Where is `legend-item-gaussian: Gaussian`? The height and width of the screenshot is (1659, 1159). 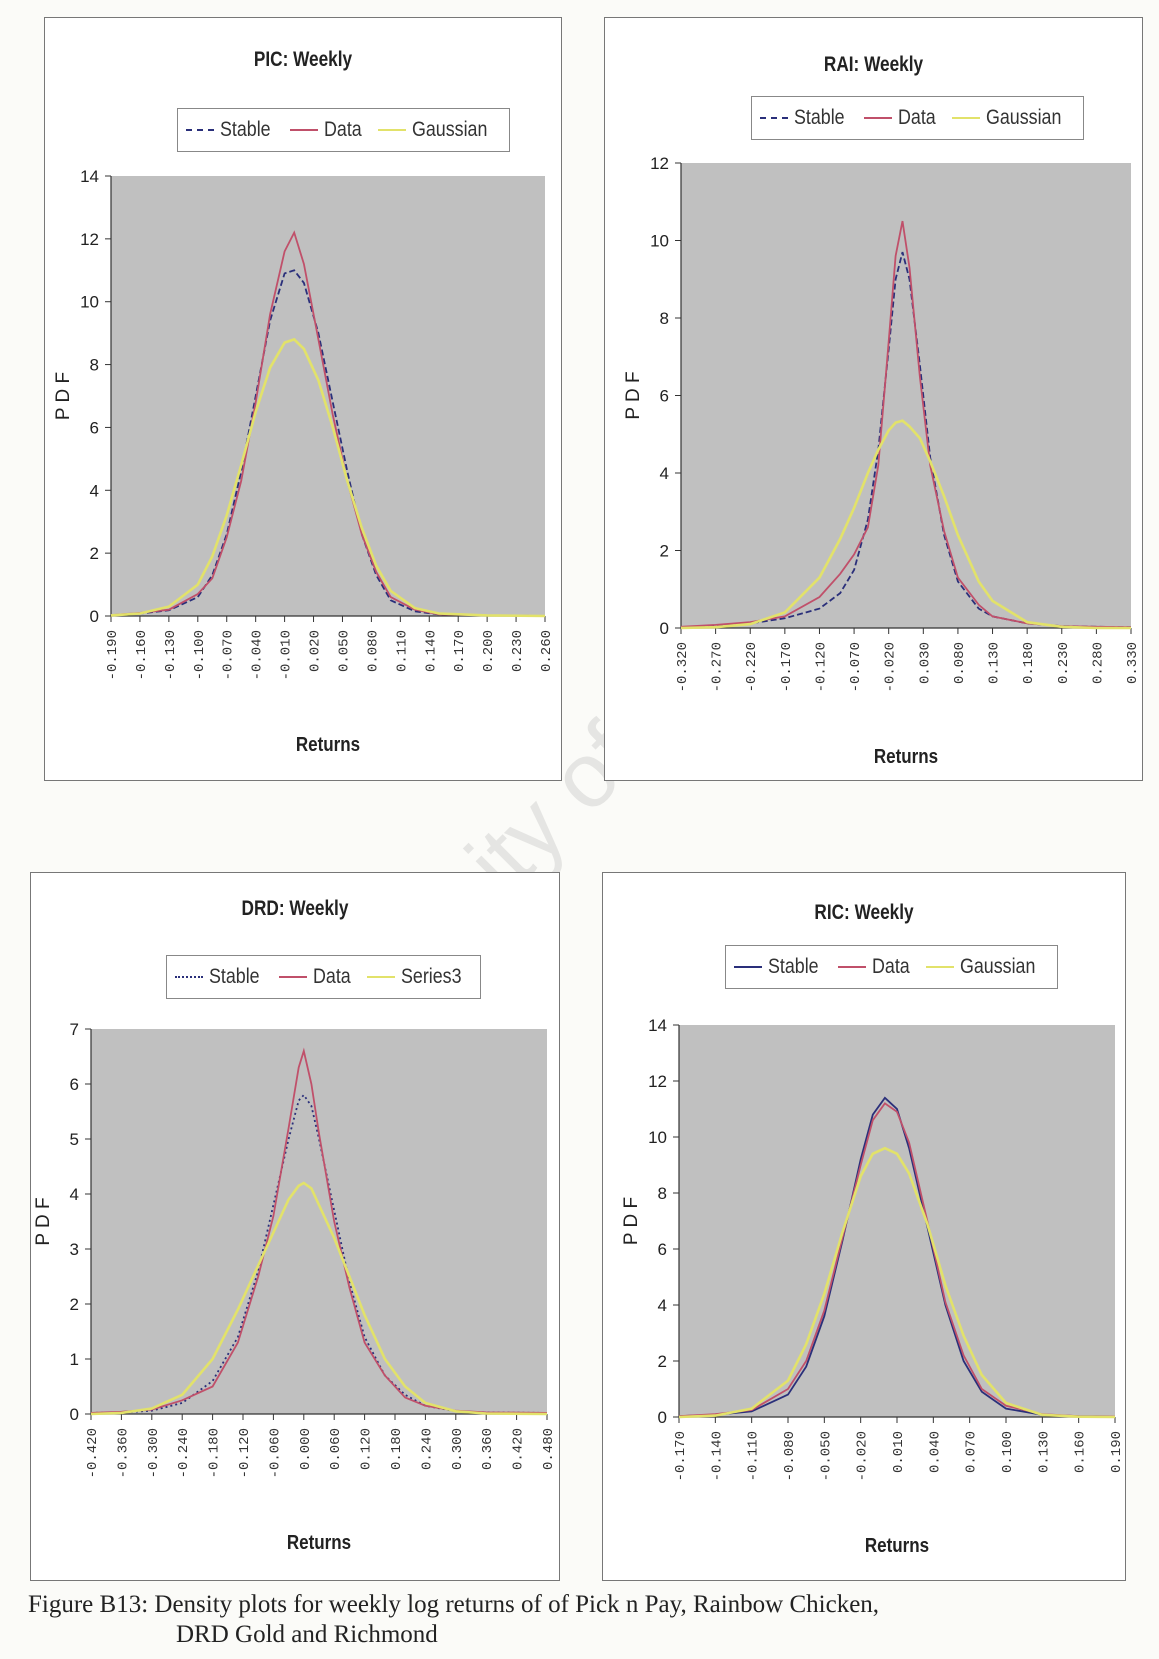
legend-item-gaussian: Gaussian is located at coordinates (1013, 118).